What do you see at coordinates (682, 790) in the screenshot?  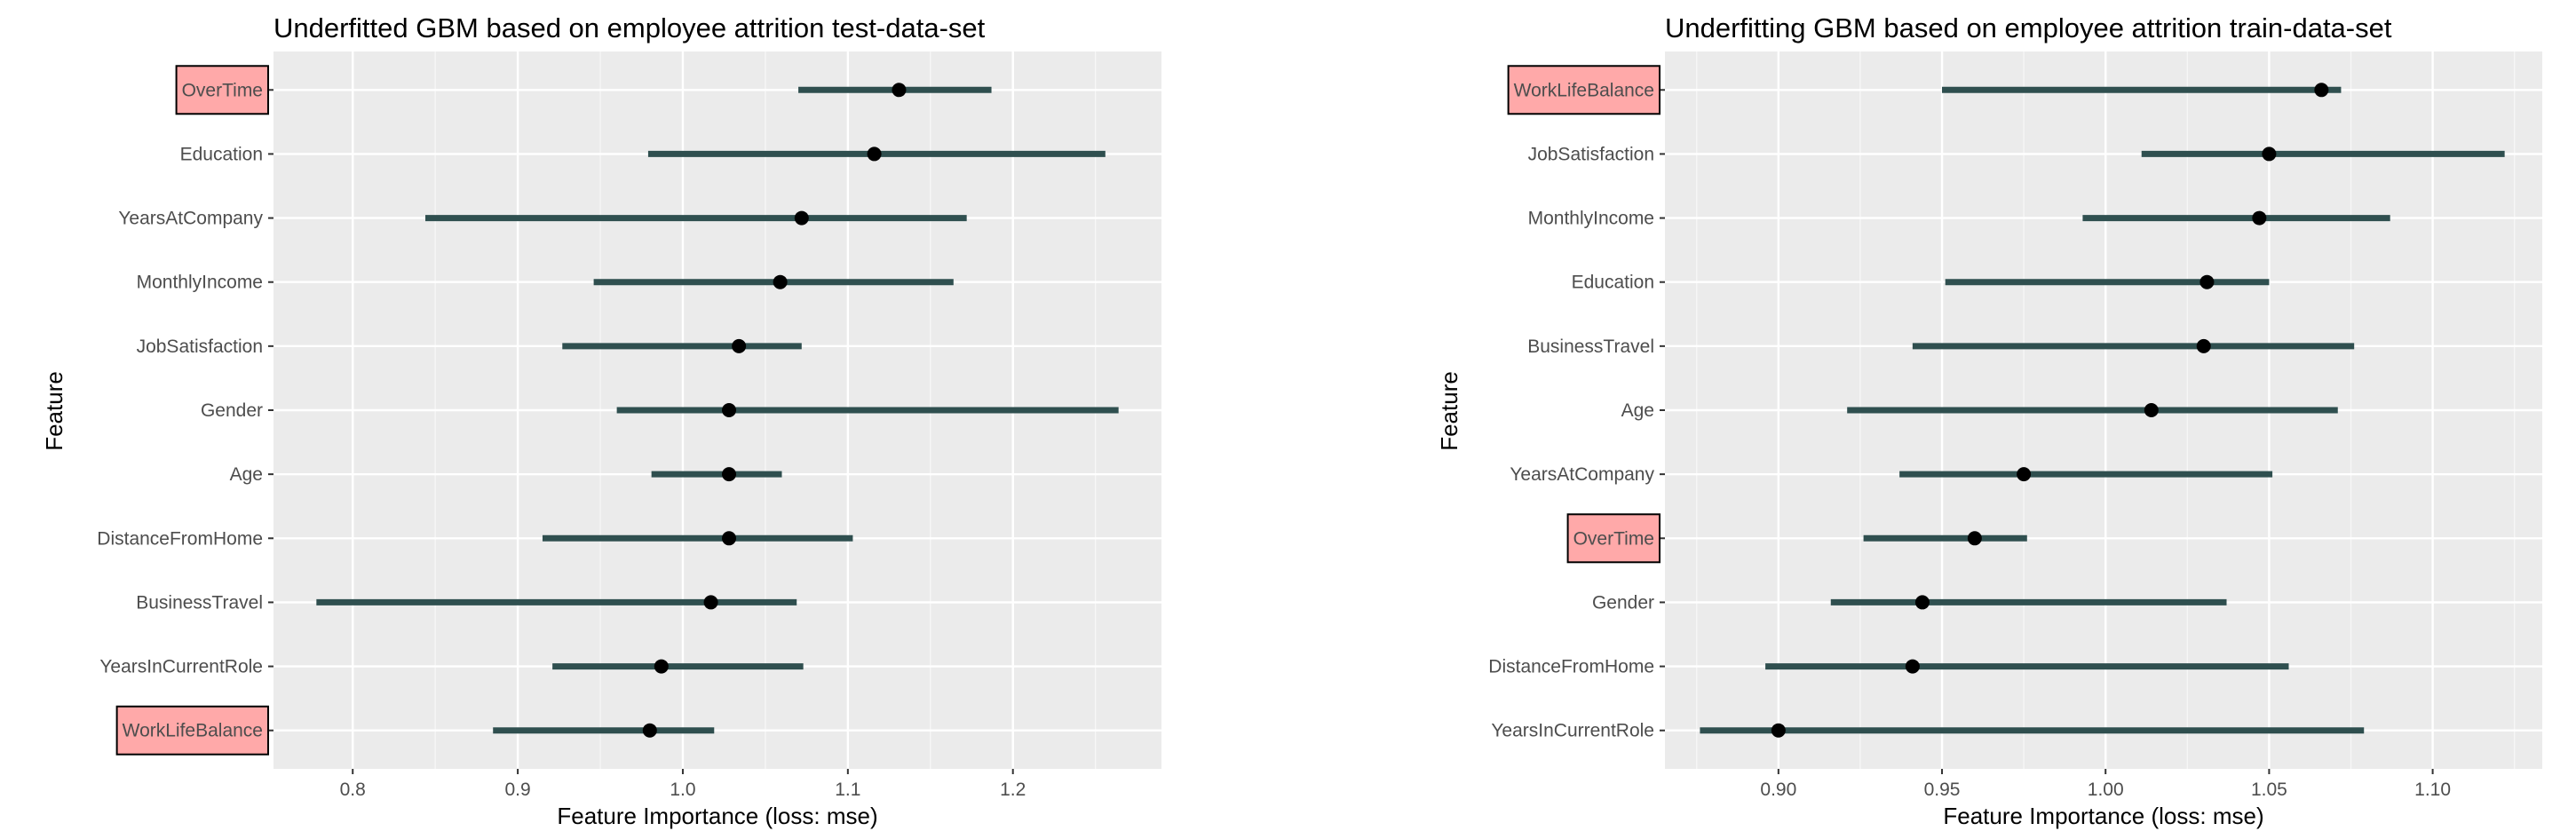 I see `x-tick-label: 1.0` at bounding box center [682, 790].